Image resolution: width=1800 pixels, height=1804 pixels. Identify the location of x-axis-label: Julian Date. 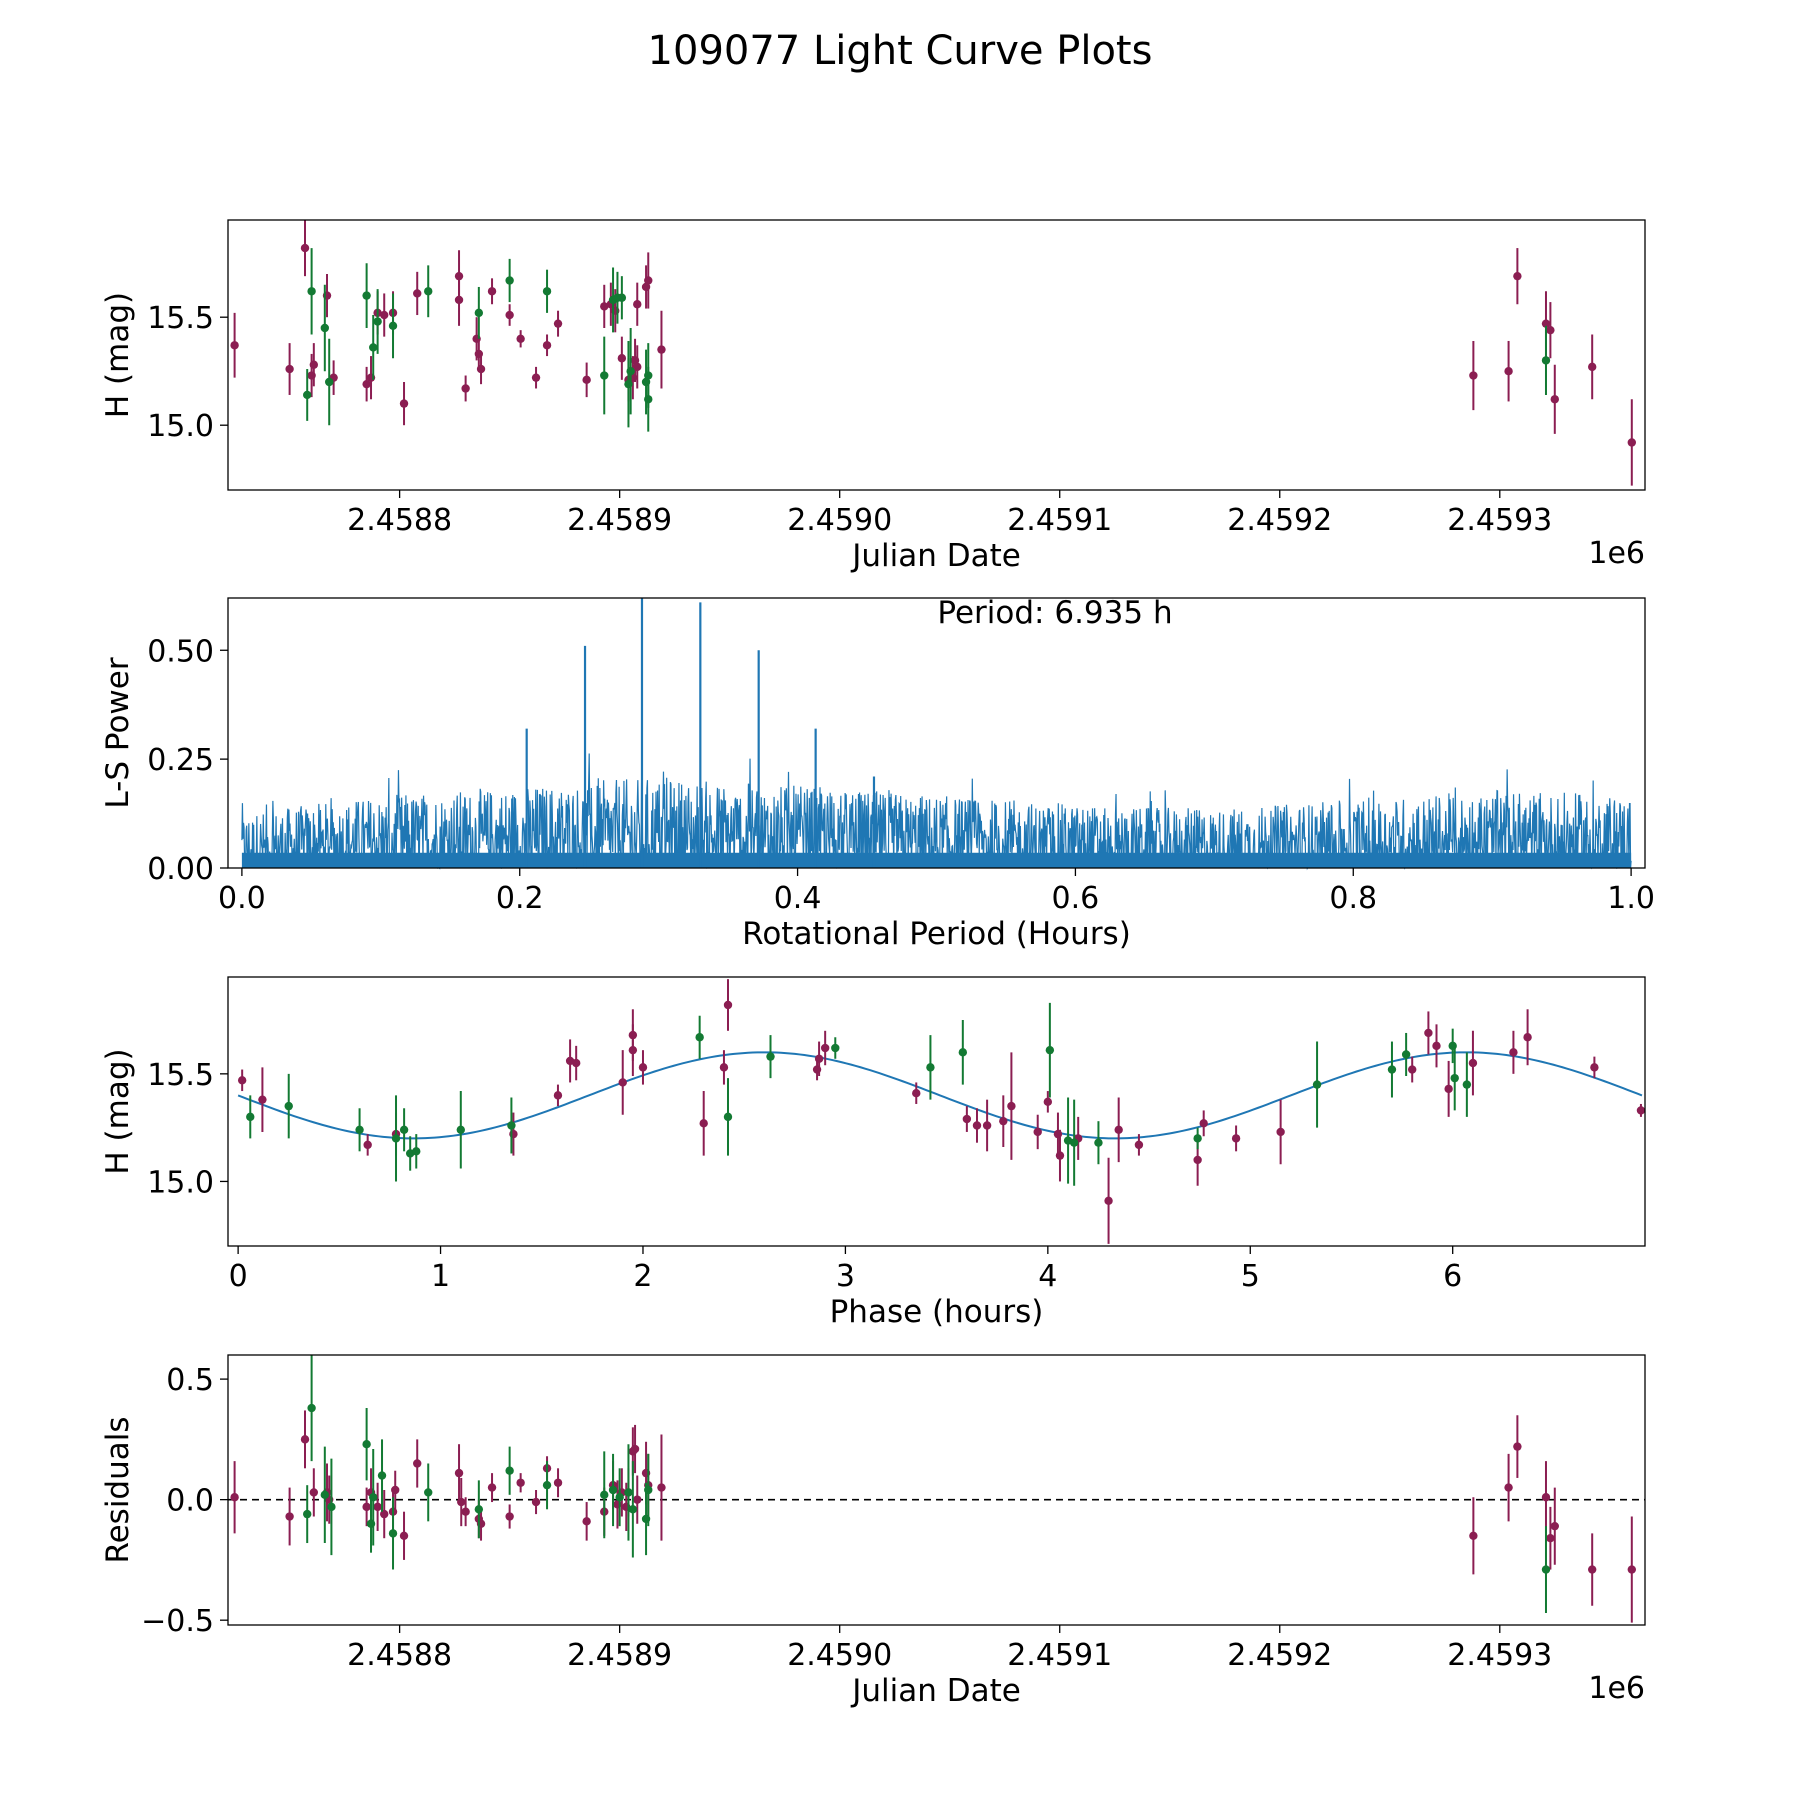
(935, 1691).